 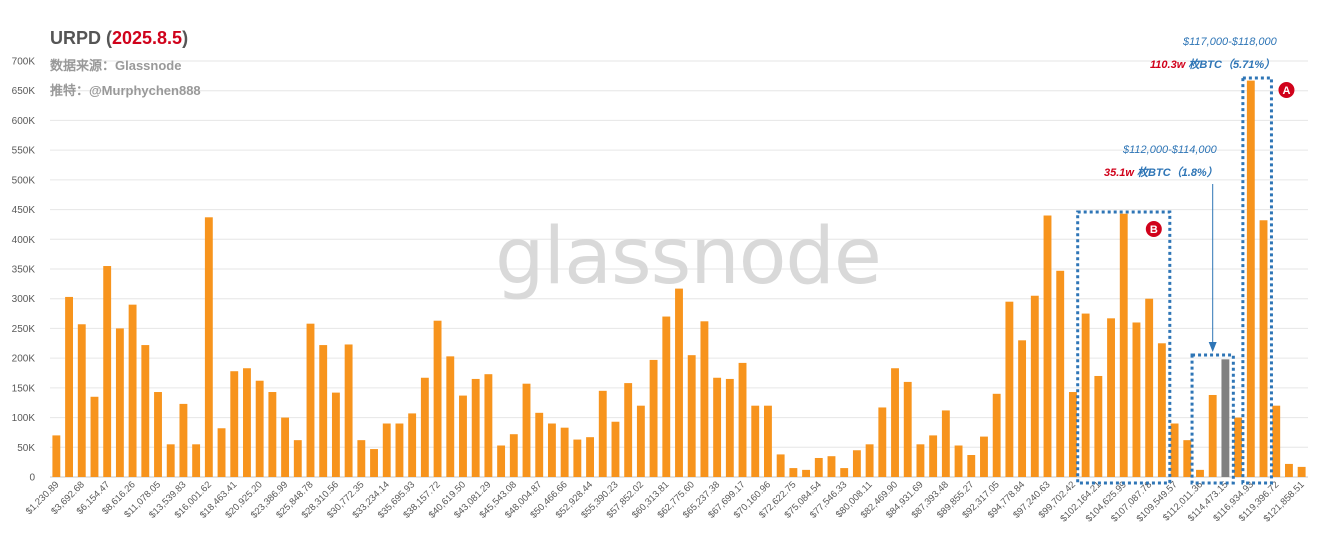 What do you see at coordinates (24, 62) in the screenshot?
I see `y-tick-label: 700K` at bounding box center [24, 62].